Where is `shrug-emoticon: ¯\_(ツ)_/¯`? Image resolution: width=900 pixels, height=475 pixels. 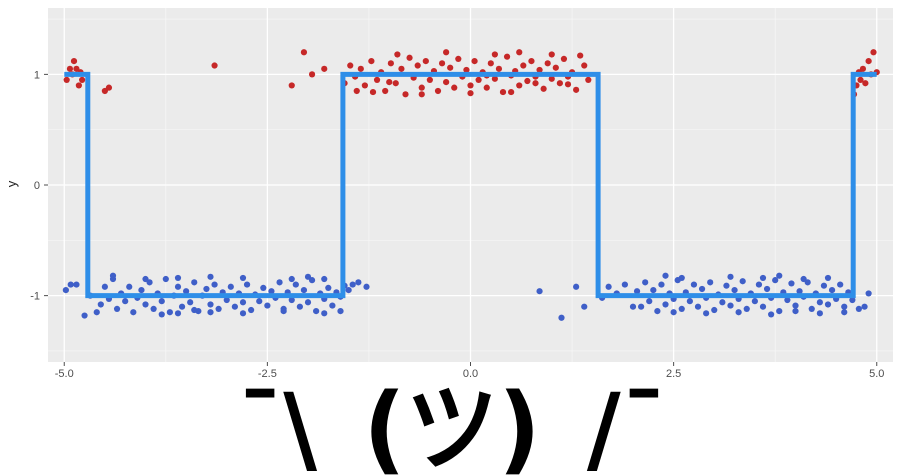 shrug-emoticon: ¯\_(ツ)_/¯ is located at coordinates (452, 424).